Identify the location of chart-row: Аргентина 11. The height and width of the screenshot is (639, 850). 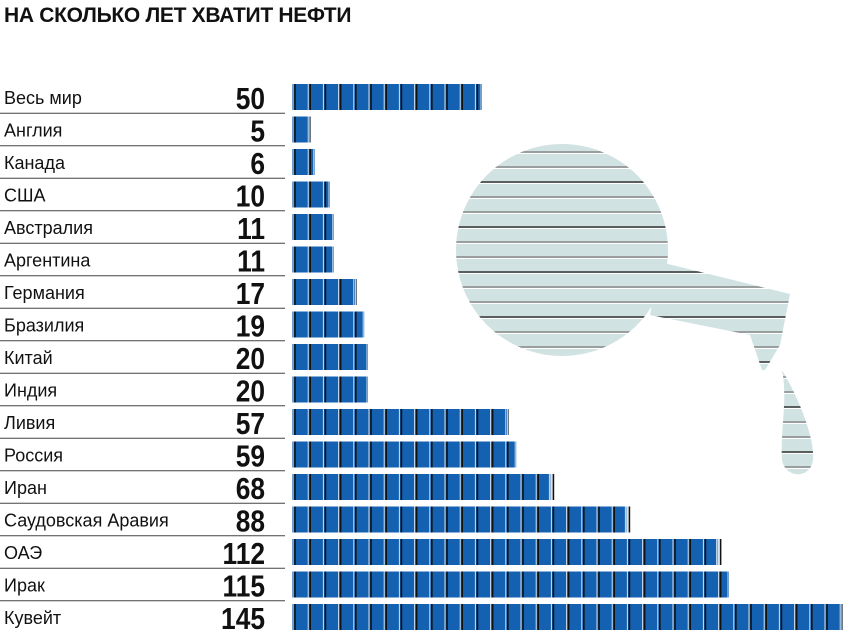
(167, 262).